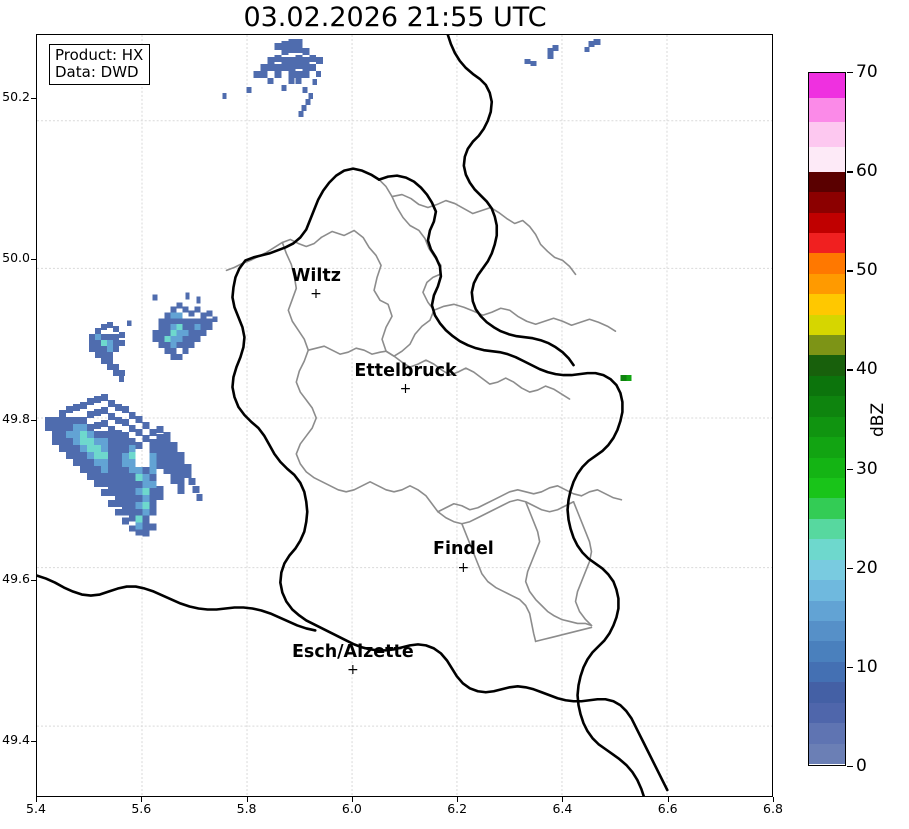 The image size is (909, 829). I want to click on city-label: Ettelbruck, so click(405, 370).